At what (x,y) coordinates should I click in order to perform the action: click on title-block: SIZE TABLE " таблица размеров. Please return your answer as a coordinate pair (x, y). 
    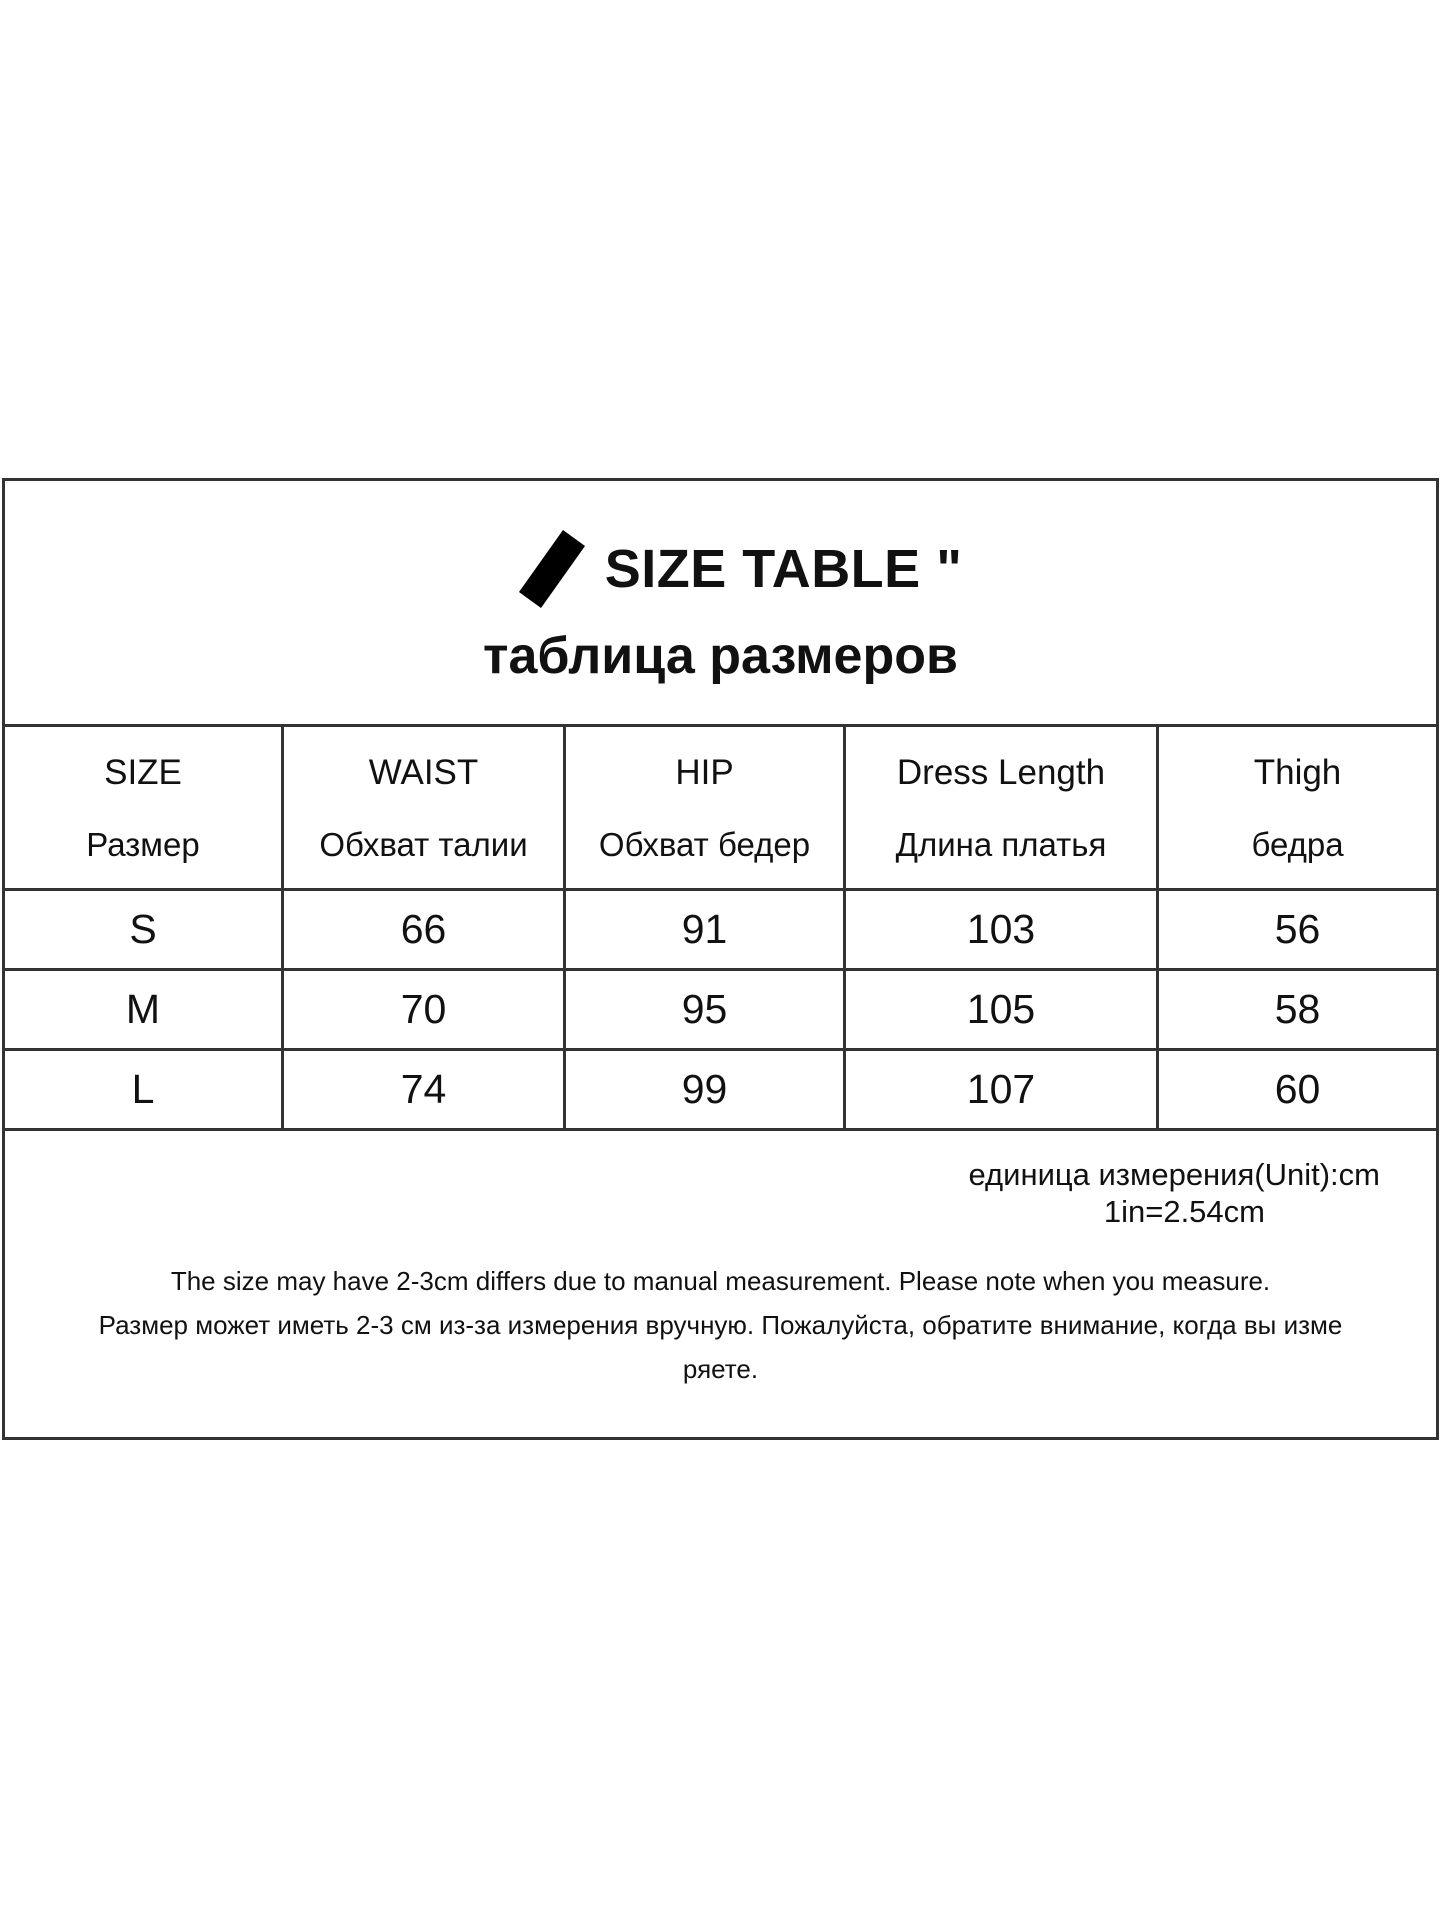
    Looking at the image, I should click on (720, 604).